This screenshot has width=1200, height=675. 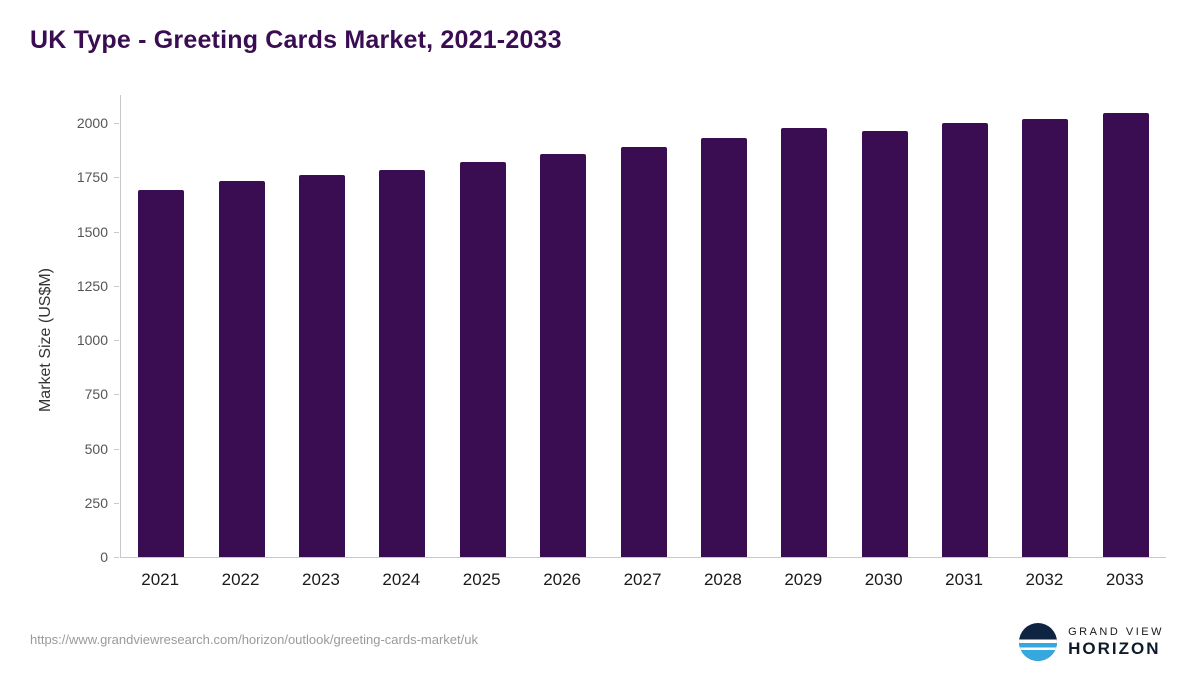 I want to click on x-tick-label: 2029, so click(x=803, y=579).